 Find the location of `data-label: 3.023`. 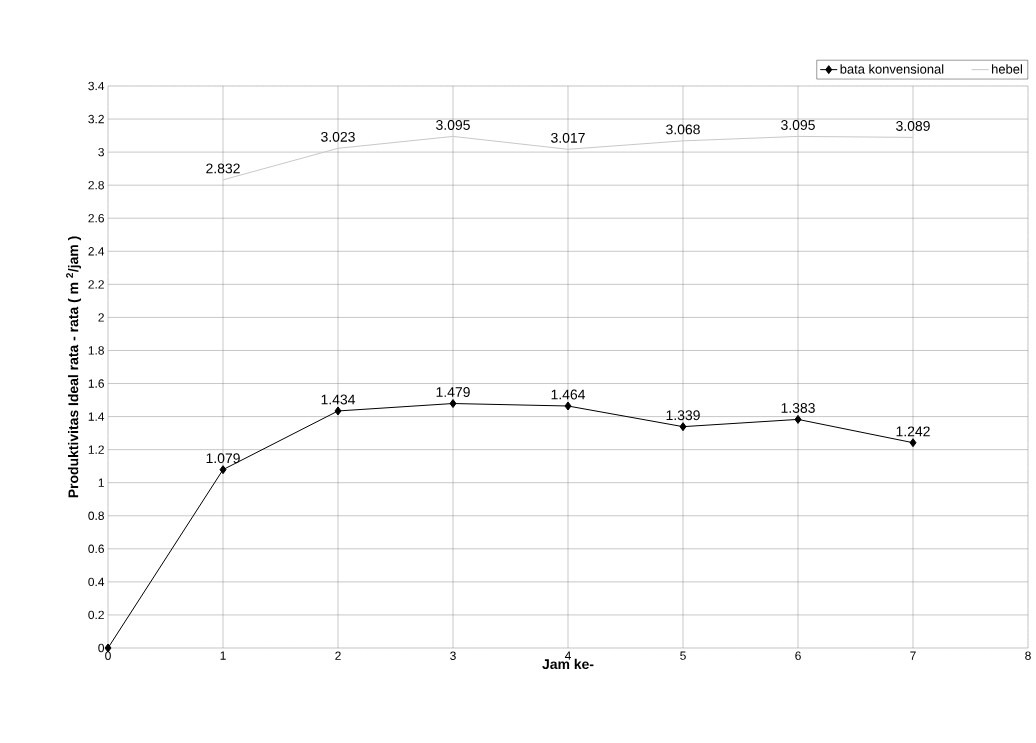

data-label: 3.023 is located at coordinates (338, 136).